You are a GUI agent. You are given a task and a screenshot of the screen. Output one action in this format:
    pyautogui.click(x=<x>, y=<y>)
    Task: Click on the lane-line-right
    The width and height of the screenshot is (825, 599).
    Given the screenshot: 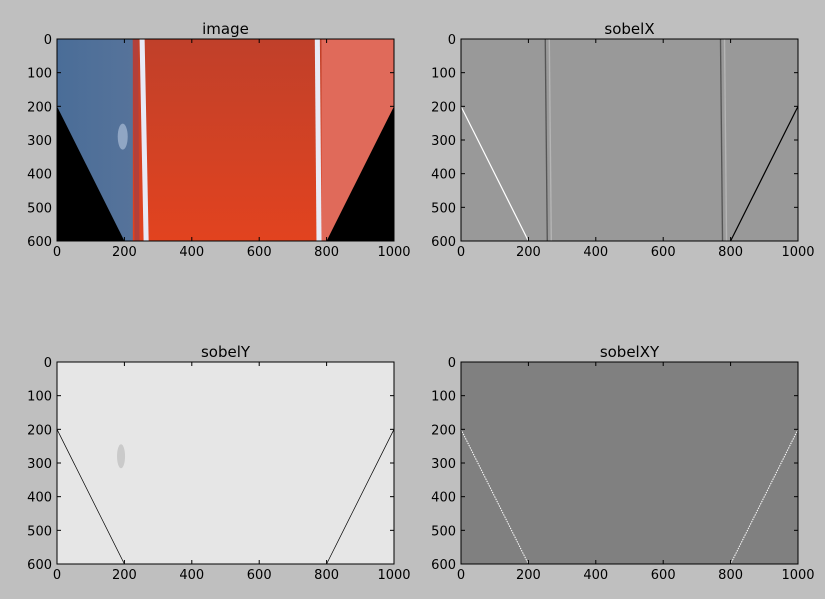 What is the action you would take?
    pyautogui.click(x=318, y=140)
    